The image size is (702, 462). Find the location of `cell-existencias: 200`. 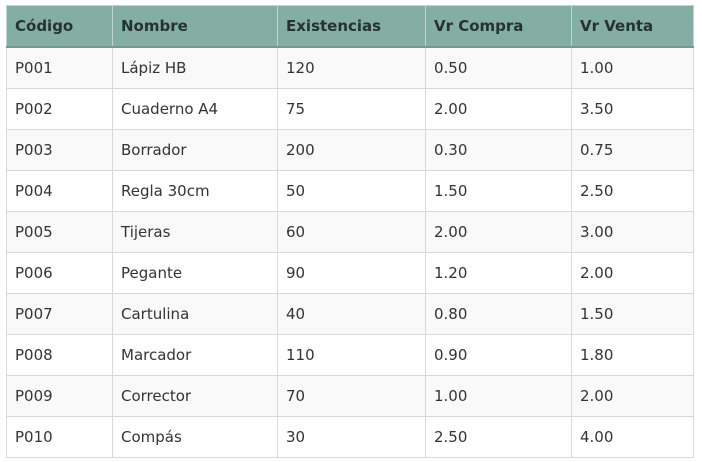

cell-existencias: 200 is located at coordinates (351, 150).